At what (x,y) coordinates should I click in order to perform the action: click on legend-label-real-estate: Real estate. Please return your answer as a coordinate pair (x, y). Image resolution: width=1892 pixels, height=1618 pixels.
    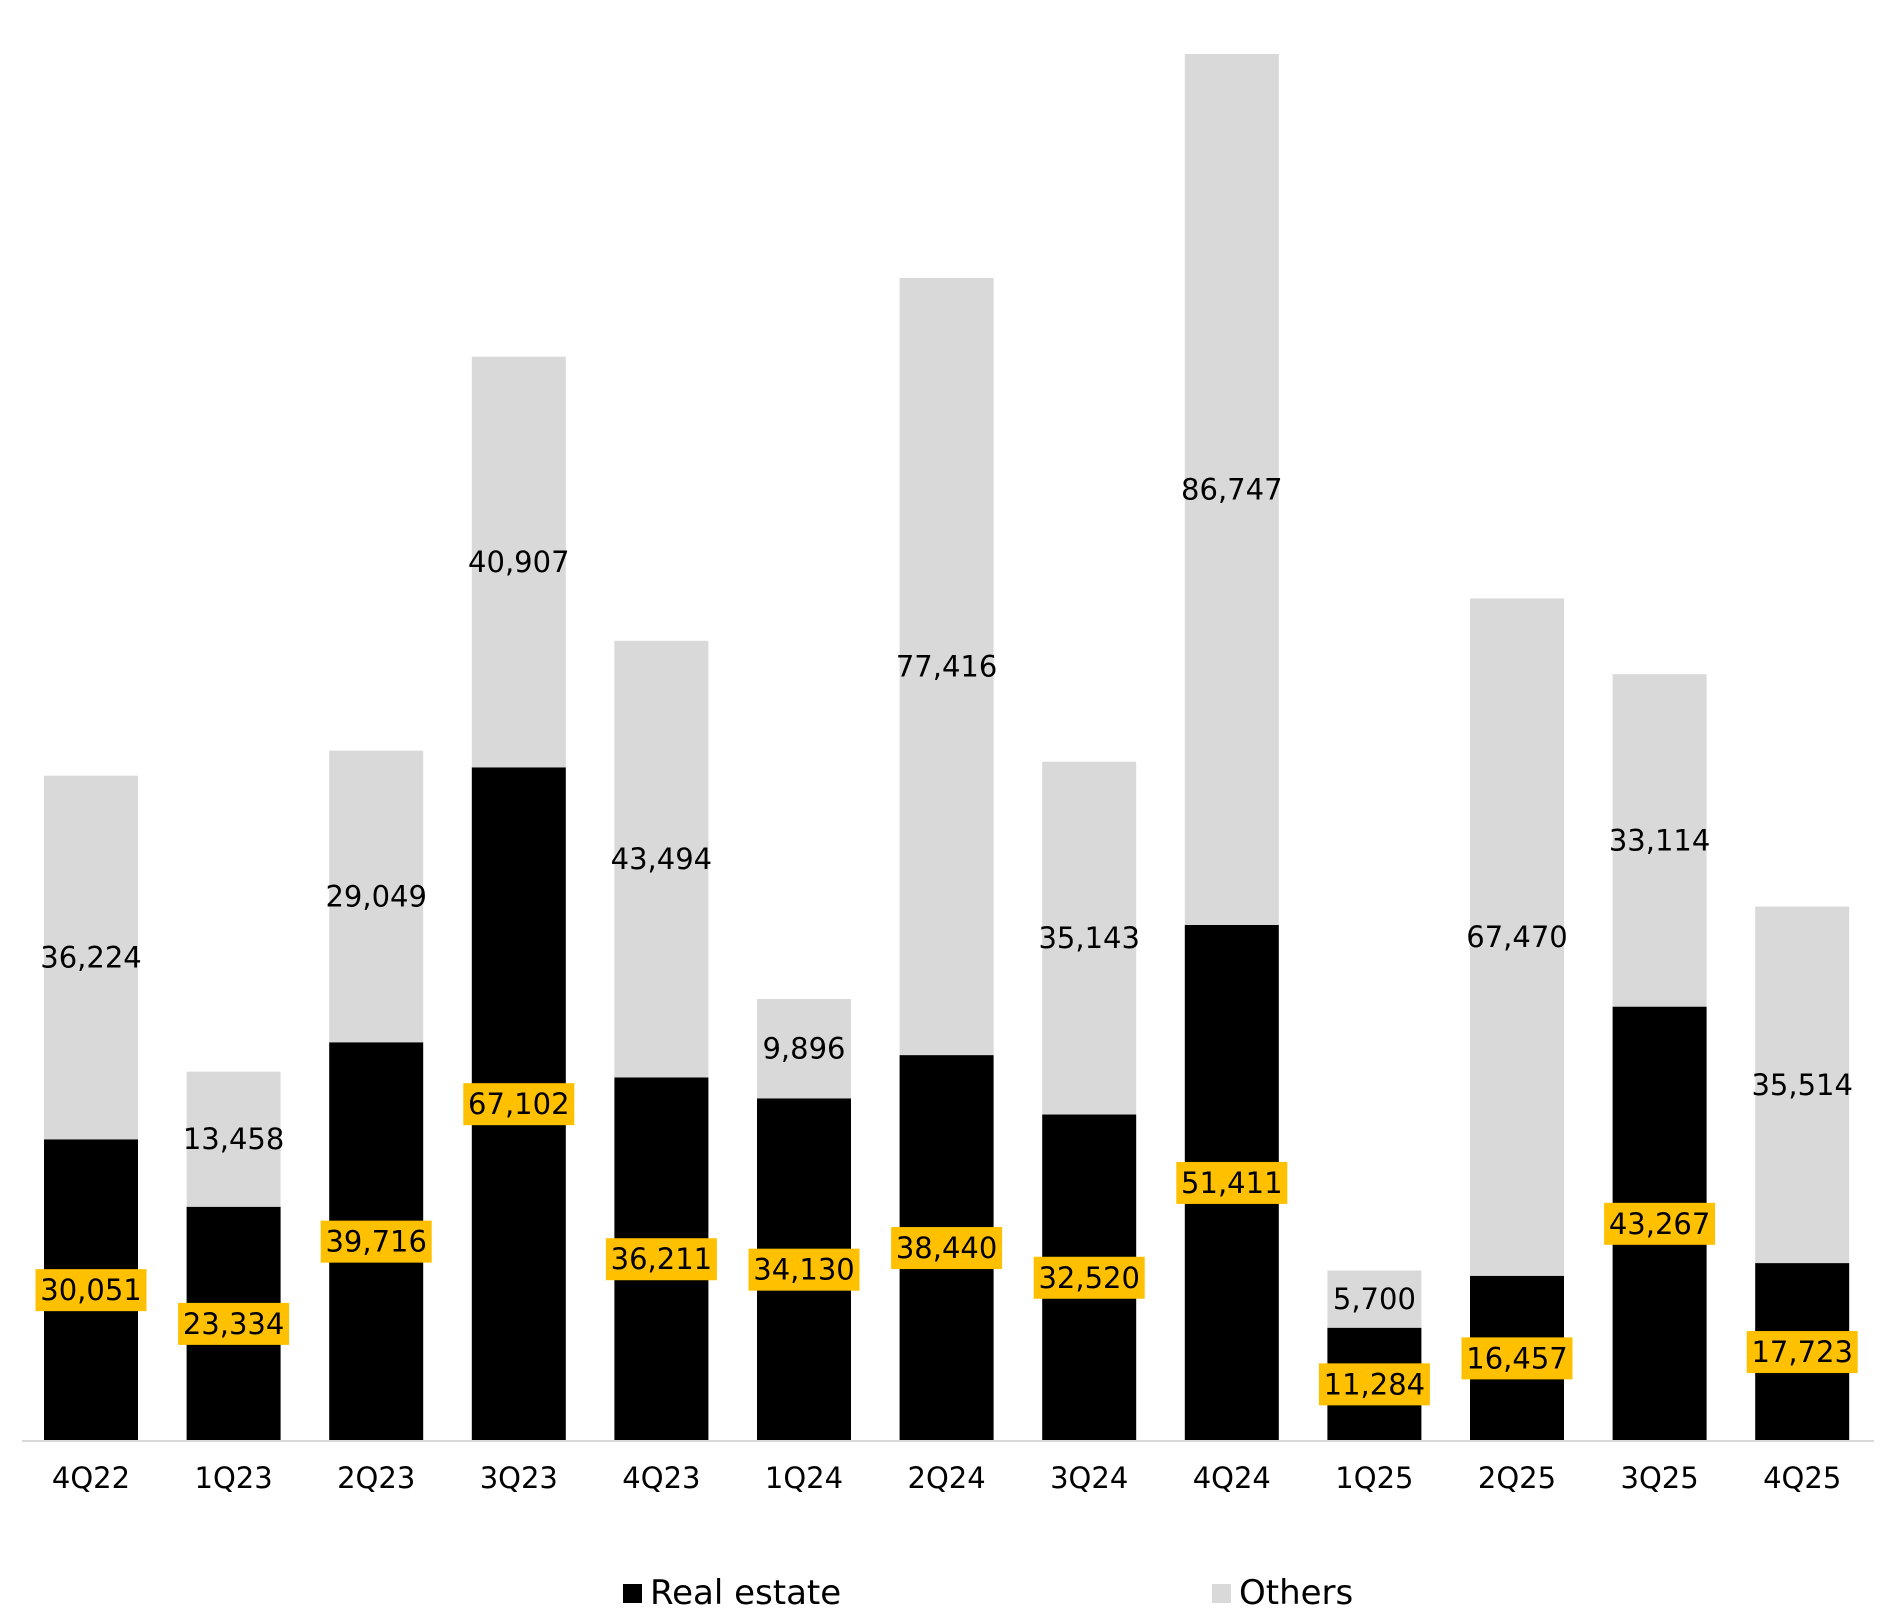
    Looking at the image, I should click on (745, 1593).